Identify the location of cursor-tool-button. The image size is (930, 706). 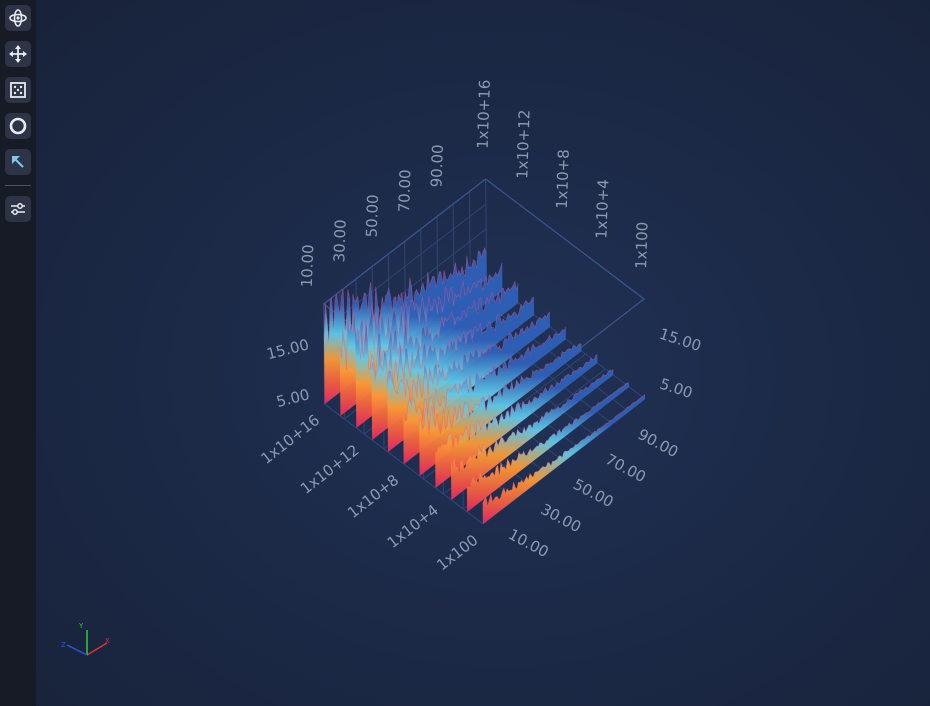
(18, 162).